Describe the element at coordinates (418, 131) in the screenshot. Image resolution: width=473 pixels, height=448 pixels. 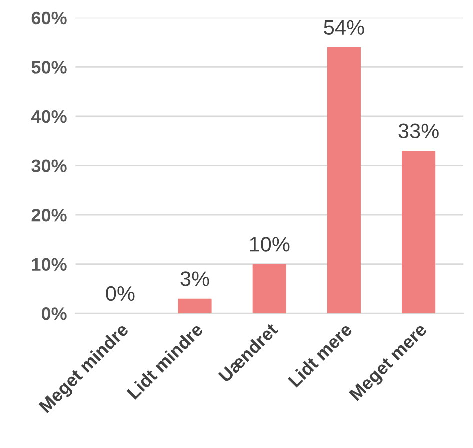
I see `data-label: 33%` at that location.